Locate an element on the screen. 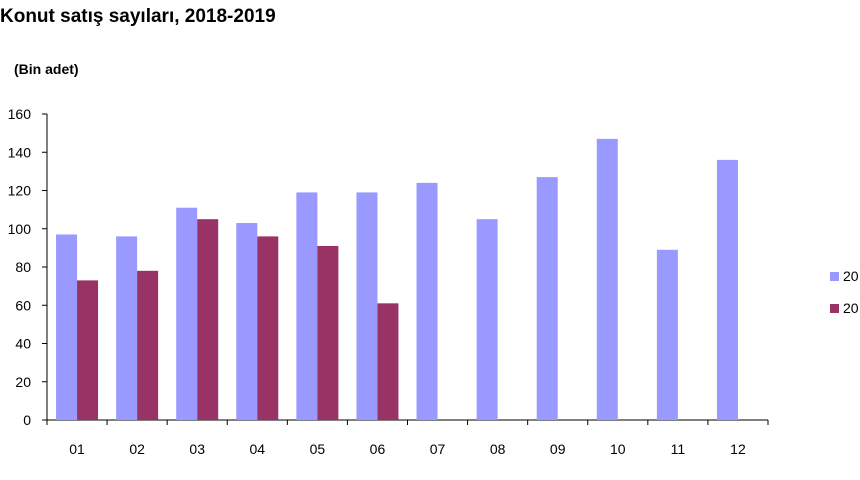  x-tick-label: 09 is located at coordinates (558, 449).